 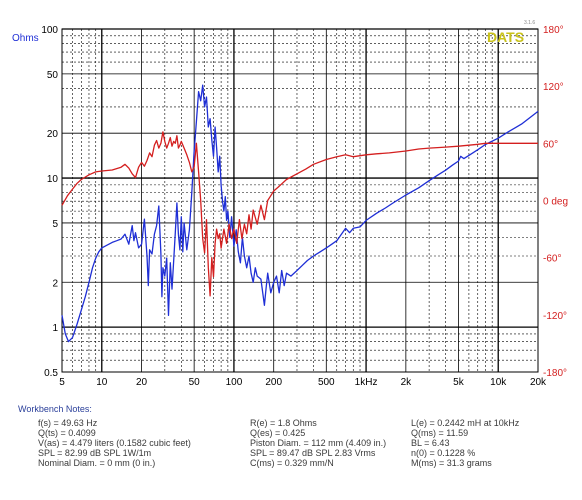 I want to click on brand-version: 3.1.6, so click(x=529, y=23).